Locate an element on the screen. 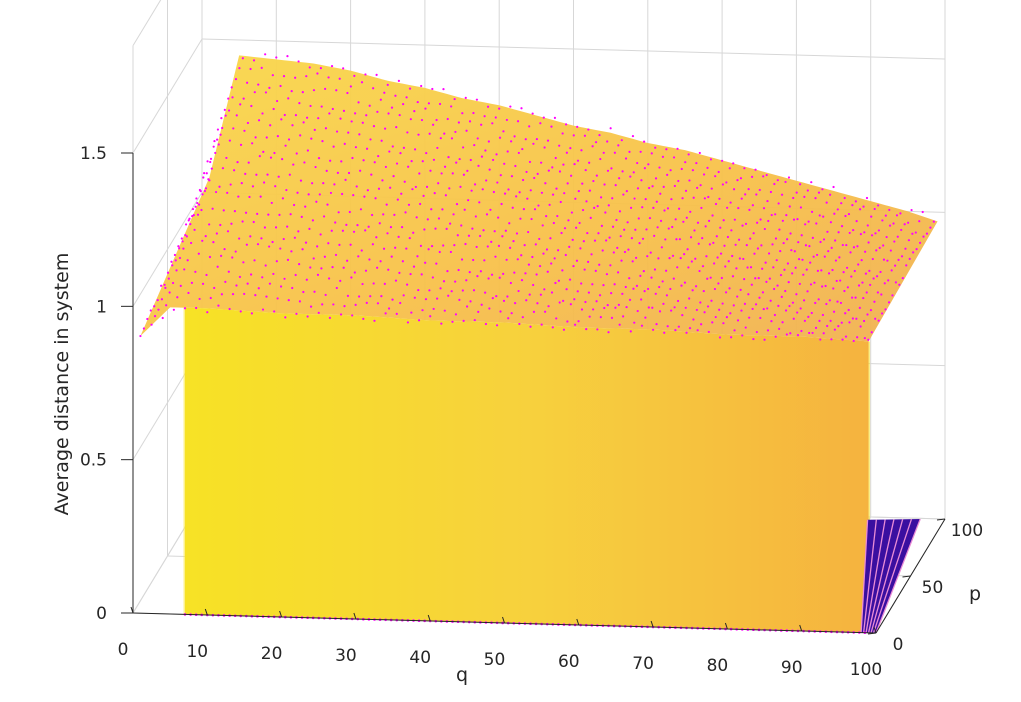  z-tick-label: 1.5 is located at coordinates (93, 154).